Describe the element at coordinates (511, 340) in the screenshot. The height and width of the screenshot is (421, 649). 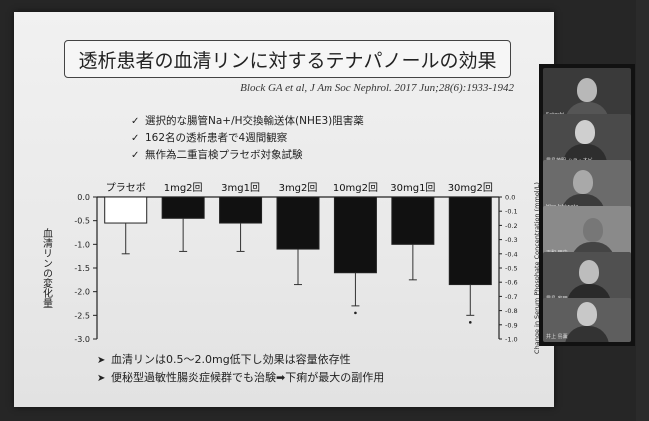
I see `y-right-tick-label: -1.0` at that location.